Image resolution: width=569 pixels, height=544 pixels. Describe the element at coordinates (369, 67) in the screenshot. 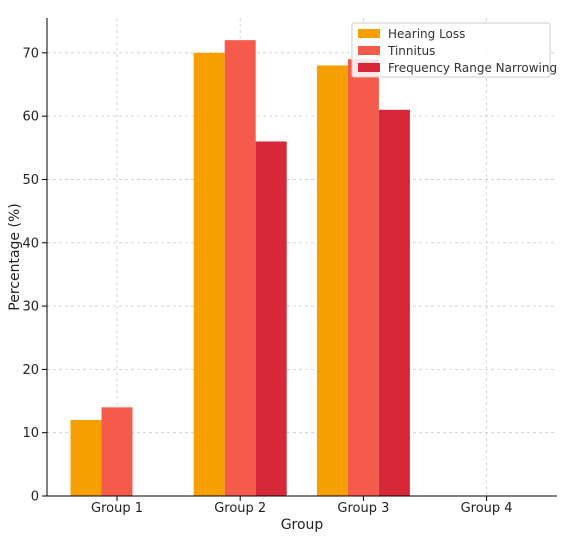

I see `legend-swatch-frequency-range-narrowing` at that location.